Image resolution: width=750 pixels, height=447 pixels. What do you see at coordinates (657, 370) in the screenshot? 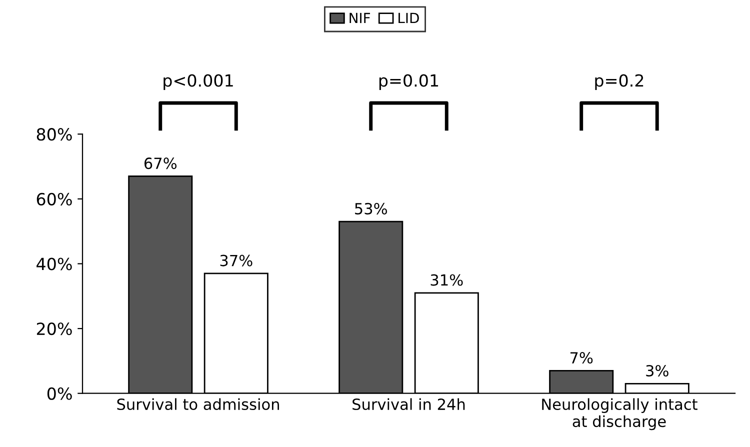
I see `data-label: 3%` at bounding box center [657, 370].